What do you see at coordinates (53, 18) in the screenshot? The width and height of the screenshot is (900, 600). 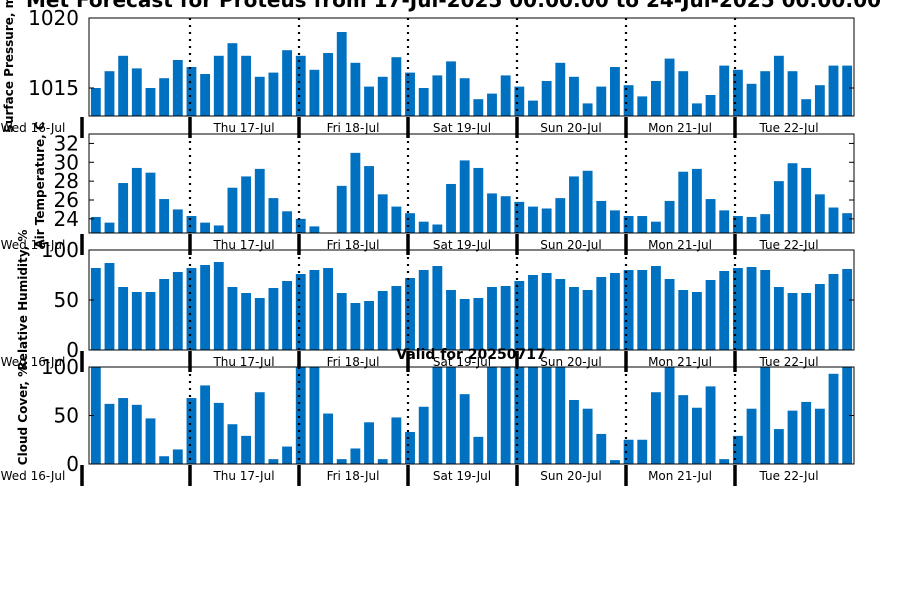 I see `y-tick-label: 1020` at bounding box center [53, 18].